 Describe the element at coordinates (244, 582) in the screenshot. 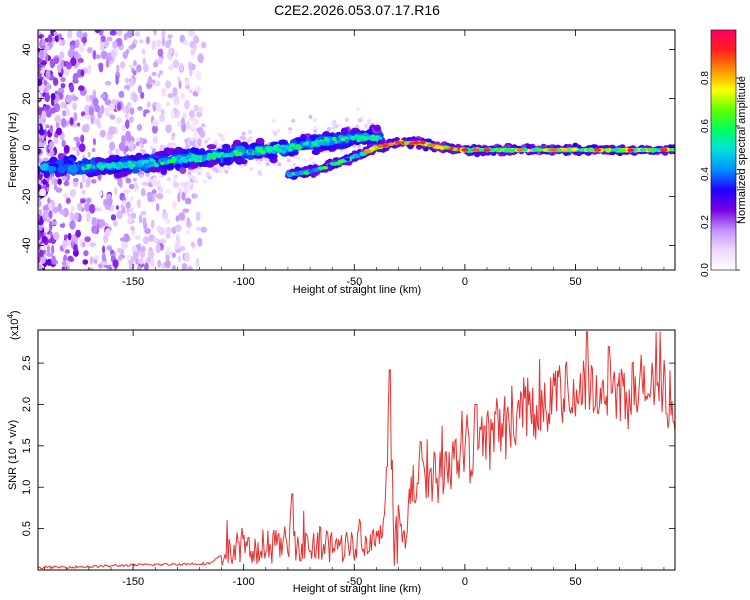

I see `snr-x-tick-label: -100` at that location.